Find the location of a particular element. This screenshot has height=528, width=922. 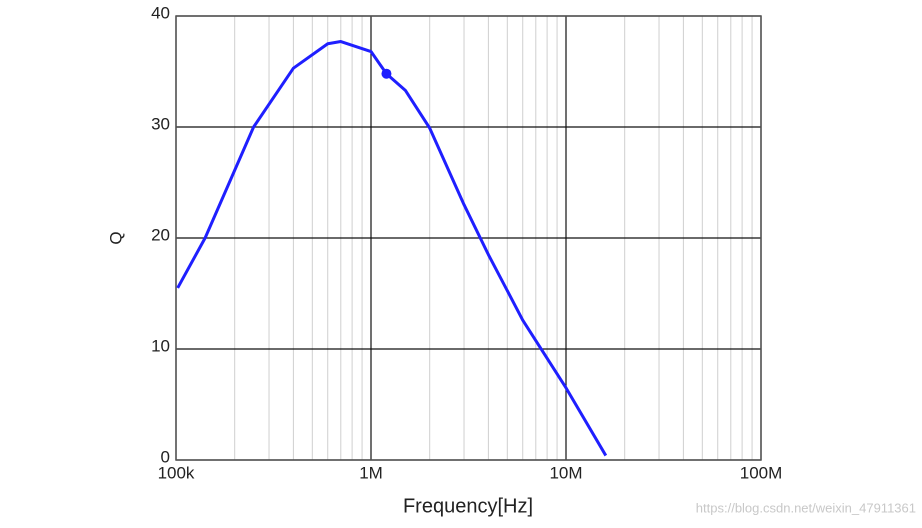

watermark: https://blog.csdn.net/weixin_47911361 is located at coordinates (806, 507).